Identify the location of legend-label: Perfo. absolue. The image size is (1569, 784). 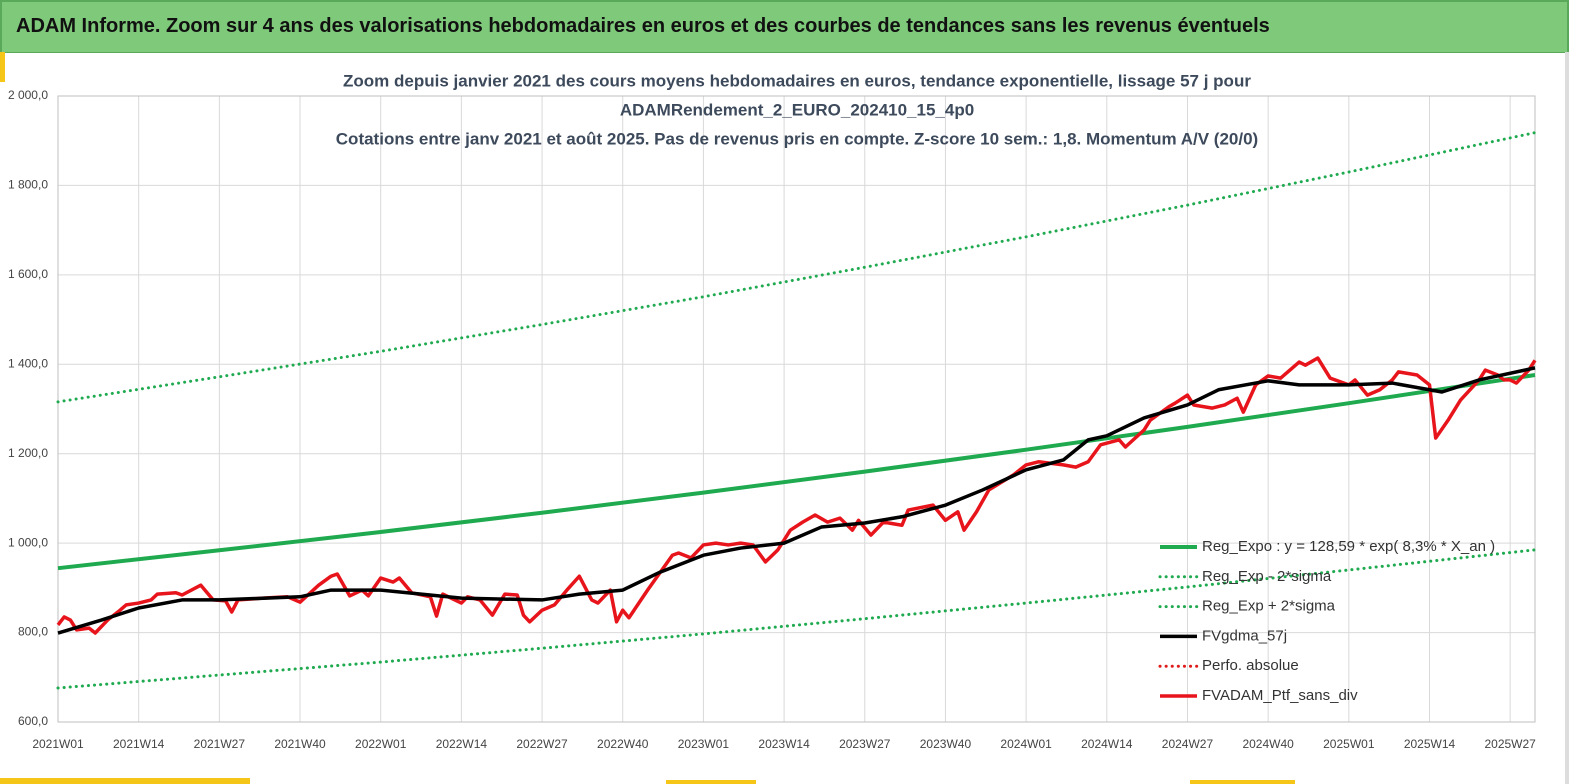
(1250, 665).